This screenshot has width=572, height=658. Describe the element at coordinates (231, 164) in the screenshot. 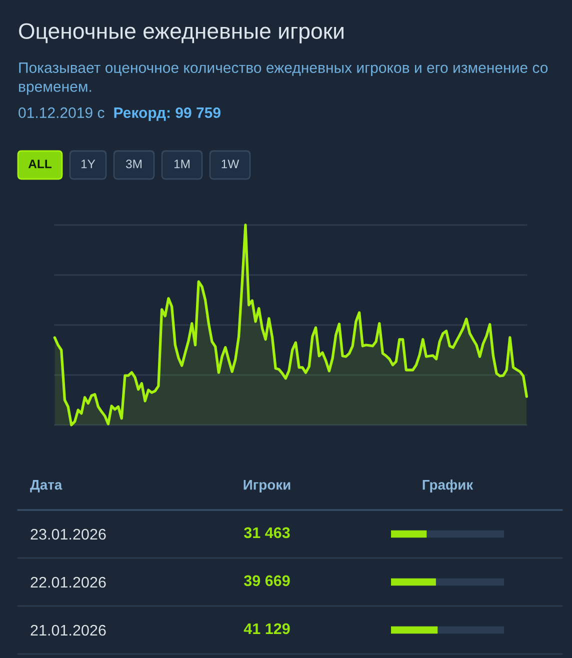

I see `text: 1W` at that location.